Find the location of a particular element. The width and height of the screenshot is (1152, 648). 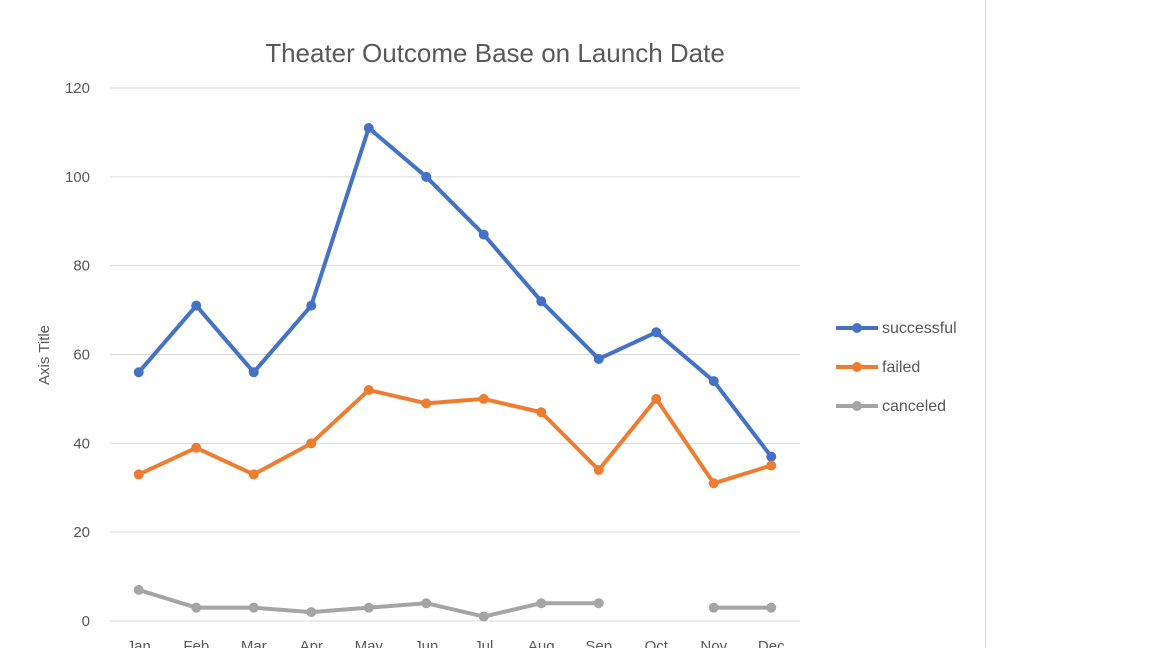

x-tick-label: Feb is located at coordinates (196, 643).